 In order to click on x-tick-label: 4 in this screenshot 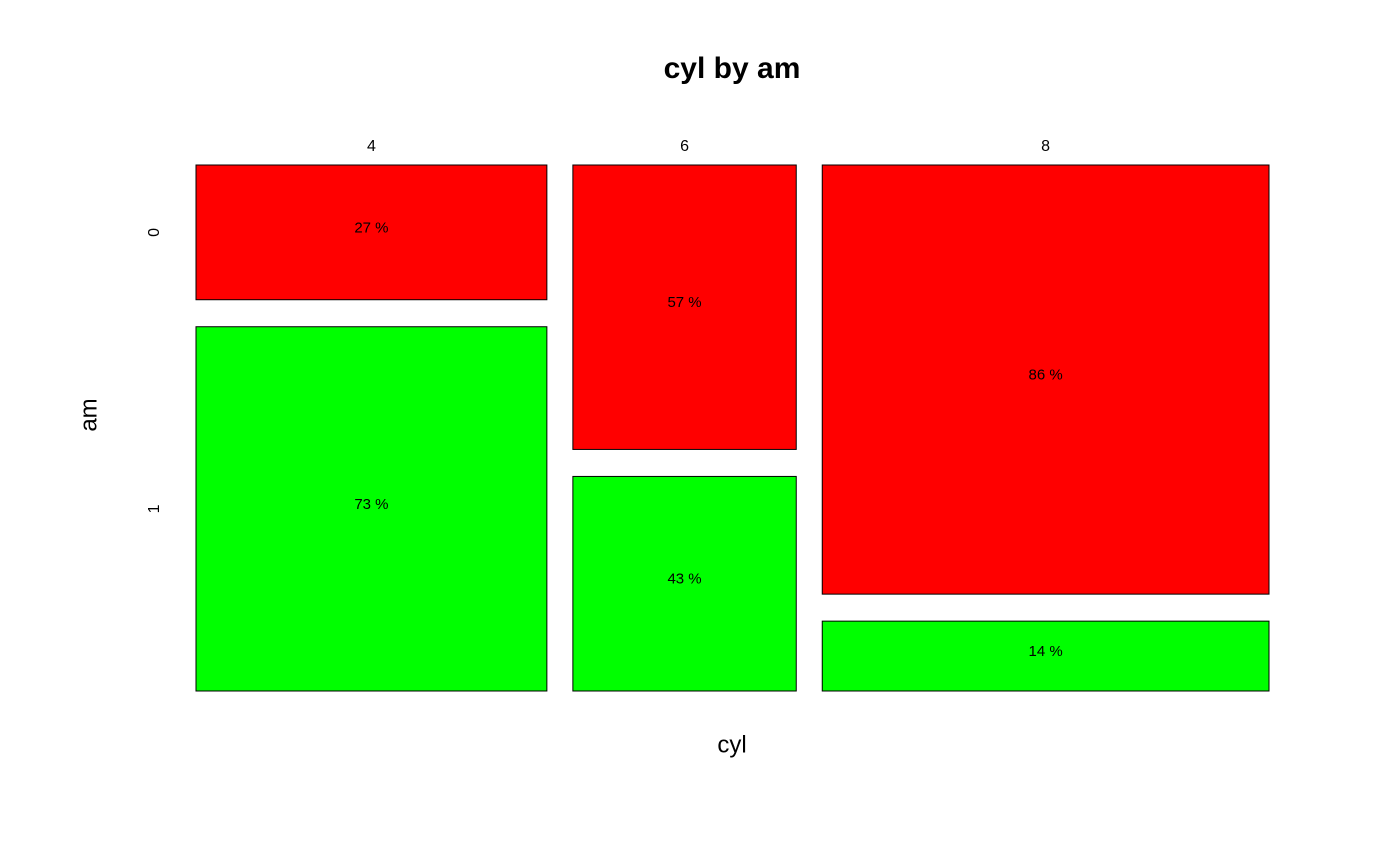, I will do `click(371, 146)`.